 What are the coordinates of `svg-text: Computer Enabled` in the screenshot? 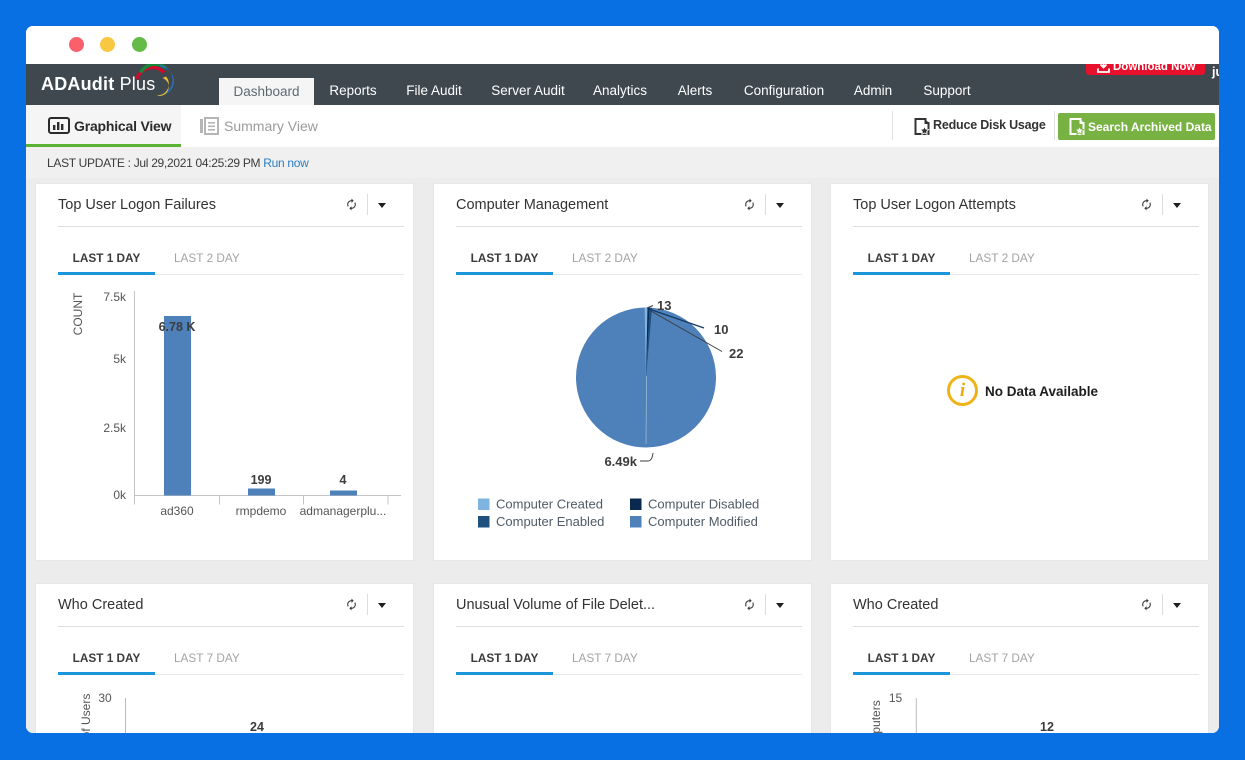 It's located at (550, 521).